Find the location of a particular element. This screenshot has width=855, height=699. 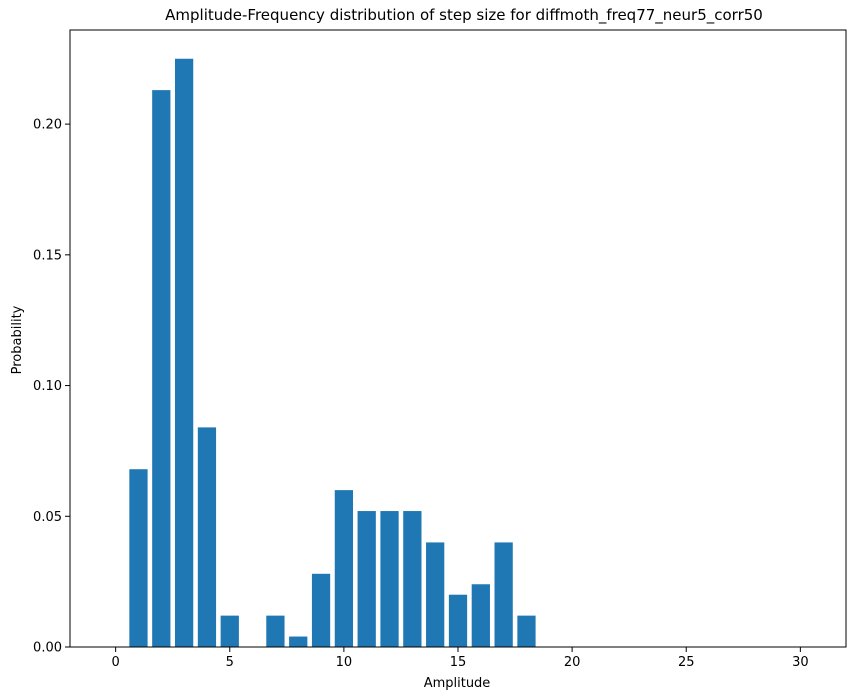

y-tick-label: 0.15 is located at coordinates (47, 255).